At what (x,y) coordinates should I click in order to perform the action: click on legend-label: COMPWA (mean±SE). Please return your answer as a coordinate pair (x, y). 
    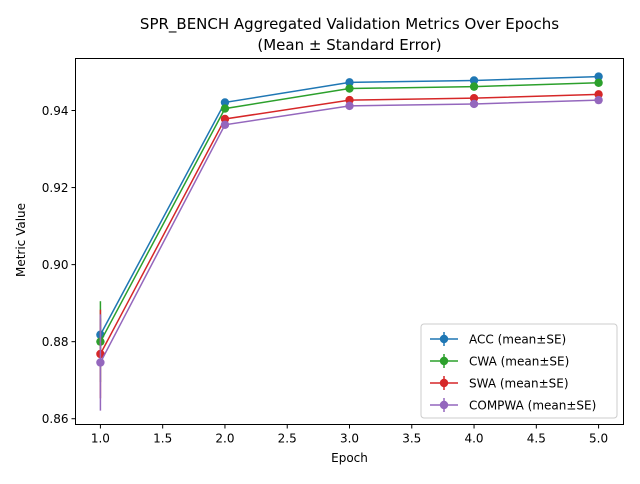
    Looking at the image, I should click on (532, 406).